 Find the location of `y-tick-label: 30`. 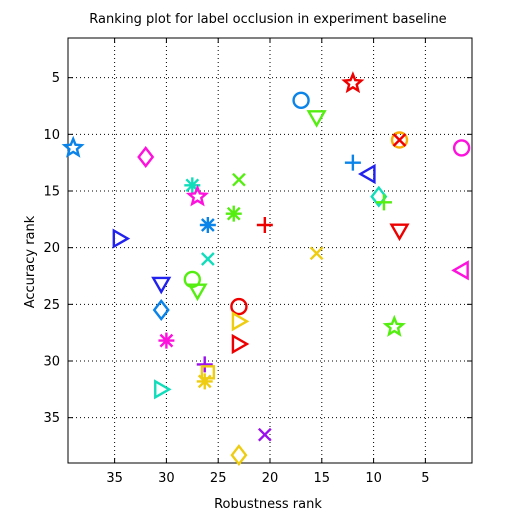

y-tick-label: 30 is located at coordinates (51, 362).